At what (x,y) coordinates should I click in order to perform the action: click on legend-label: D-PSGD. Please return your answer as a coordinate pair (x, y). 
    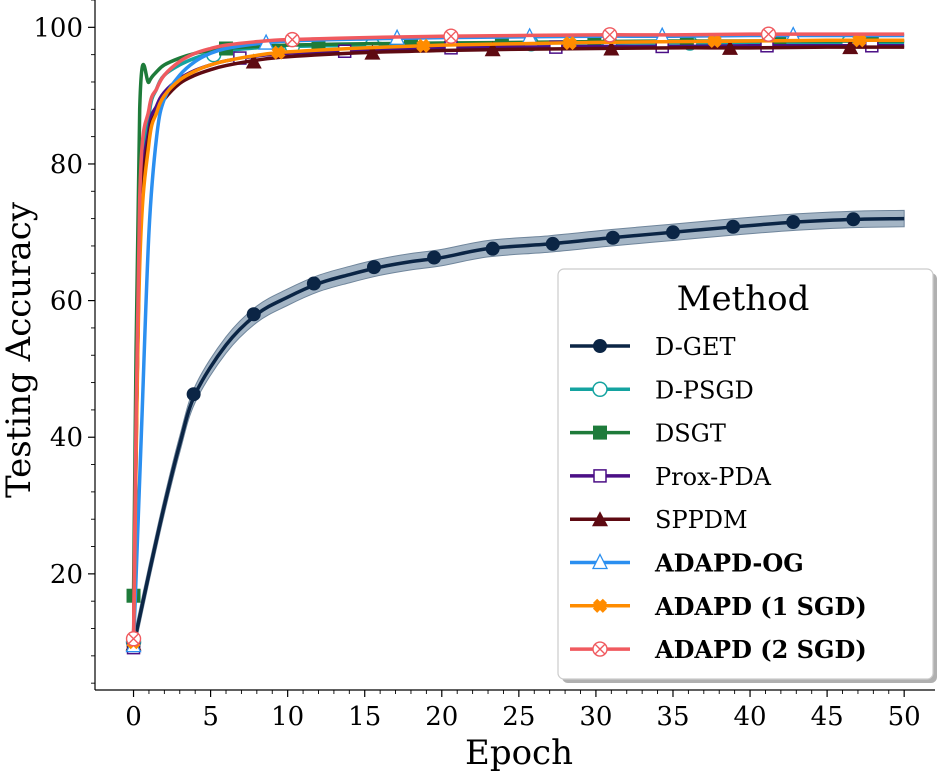
    Looking at the image, I should click on (704, 390).